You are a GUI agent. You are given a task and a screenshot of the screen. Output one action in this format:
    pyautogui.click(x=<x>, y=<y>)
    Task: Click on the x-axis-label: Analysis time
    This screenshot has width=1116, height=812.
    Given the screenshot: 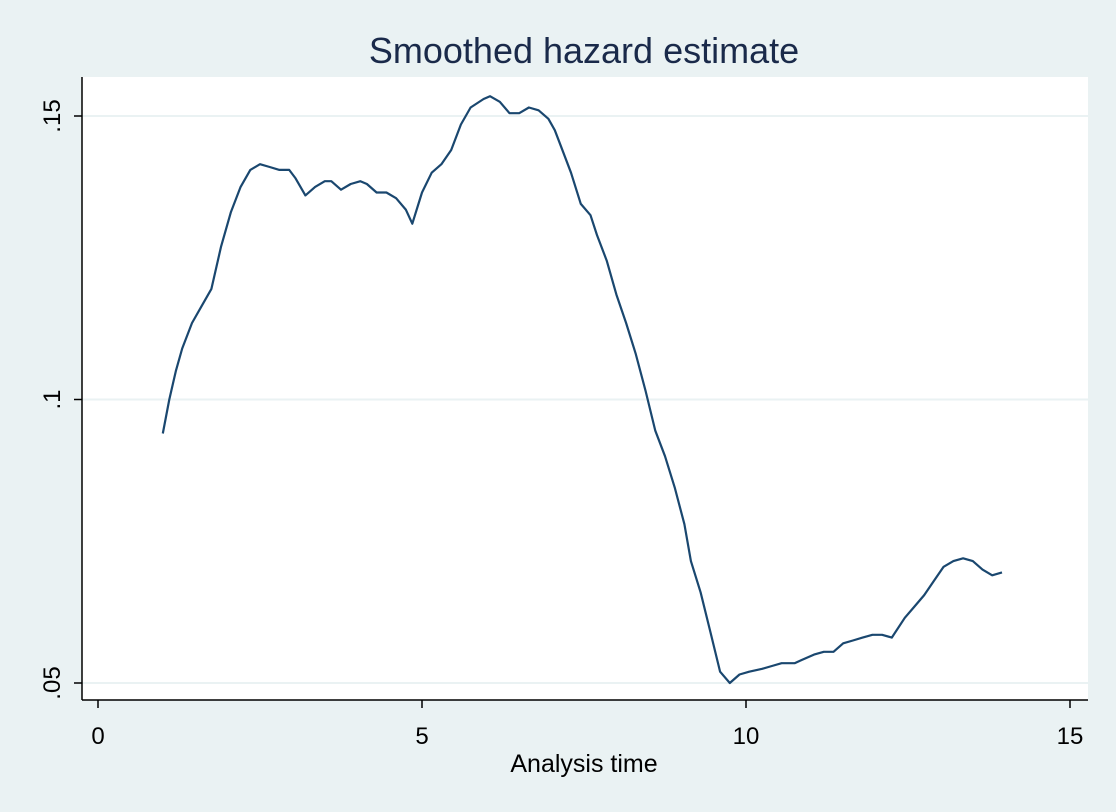 What is the action you would take?
    pyautogui.click(x=583, y=764)
    